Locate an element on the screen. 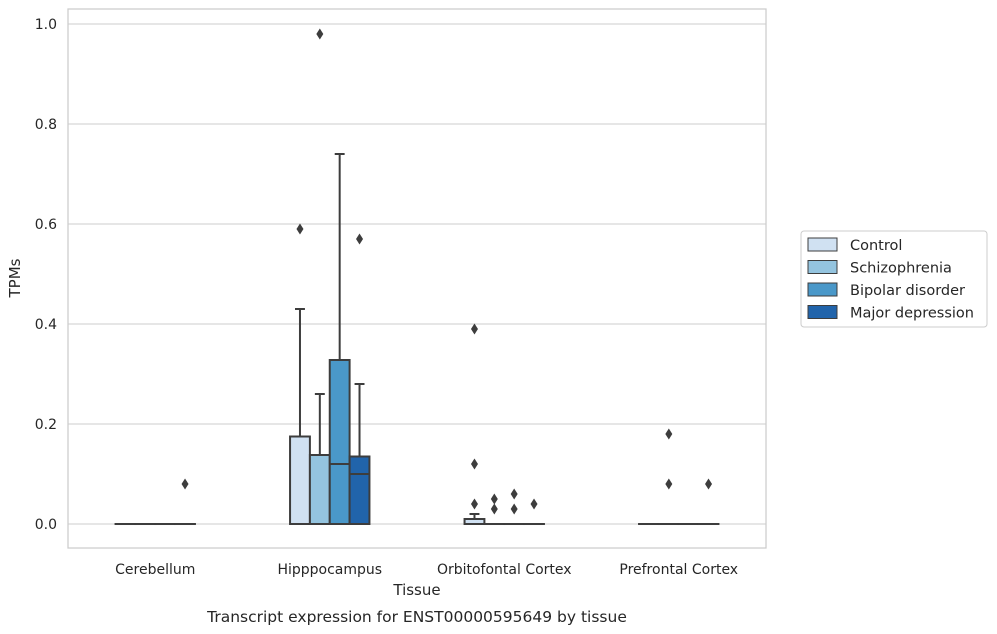 This screenshot has height=634, width=997. legend-label: Schizophrenia is located at coordinates (901, 269).